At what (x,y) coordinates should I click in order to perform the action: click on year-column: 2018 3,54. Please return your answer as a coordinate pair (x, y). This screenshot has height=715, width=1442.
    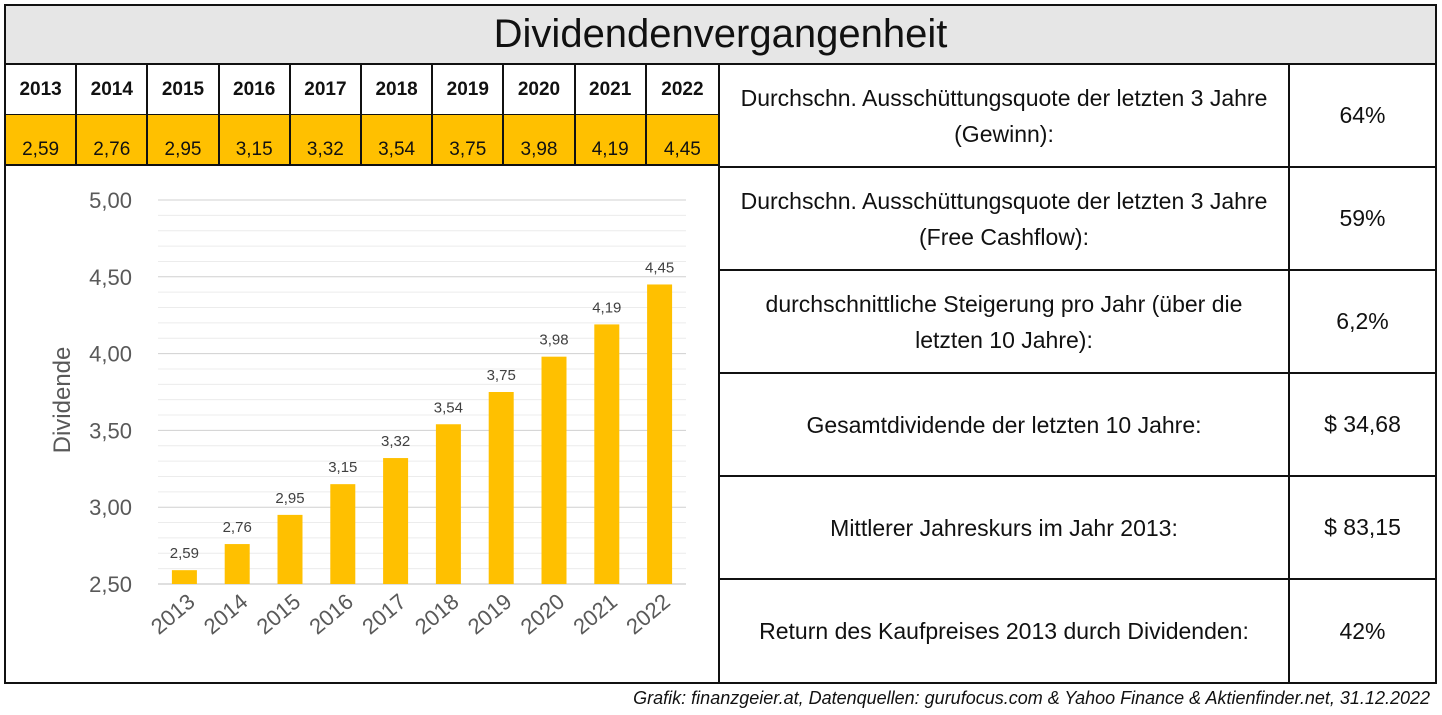
    Looking at the image, I should click on (397, 115).